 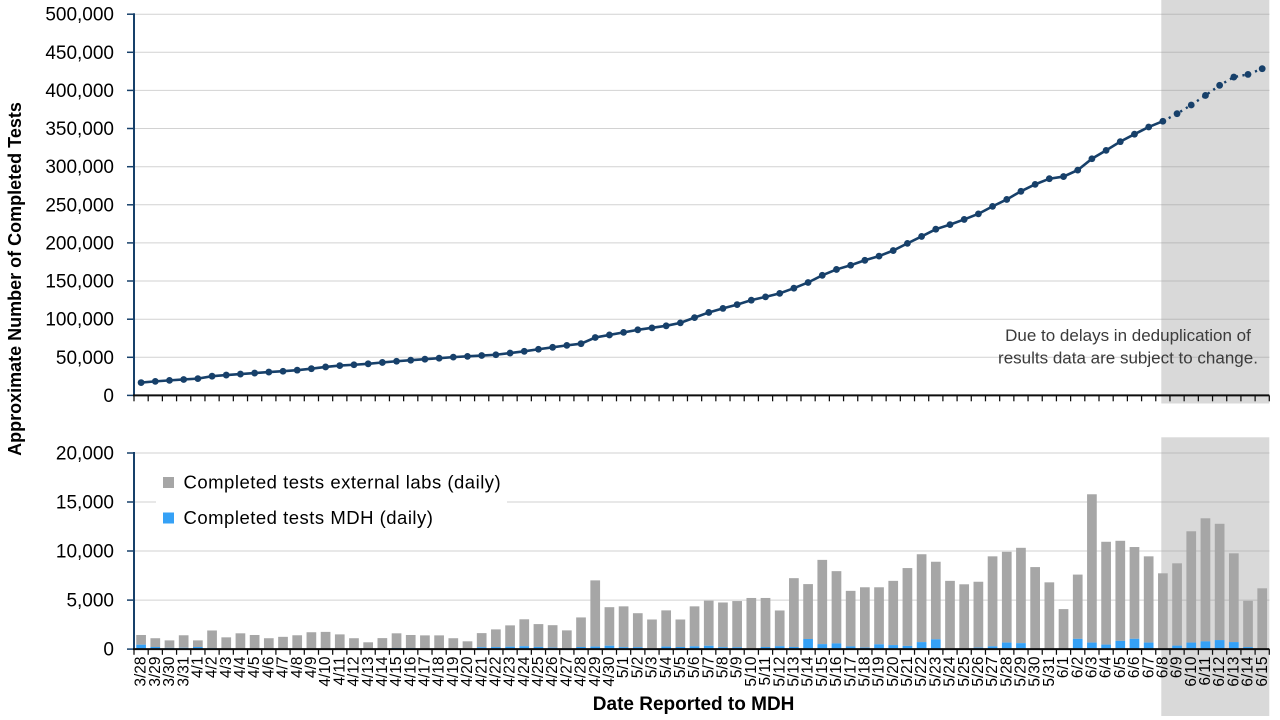 I want to click on svg-text: 5/15, so click(x=822, y=672).